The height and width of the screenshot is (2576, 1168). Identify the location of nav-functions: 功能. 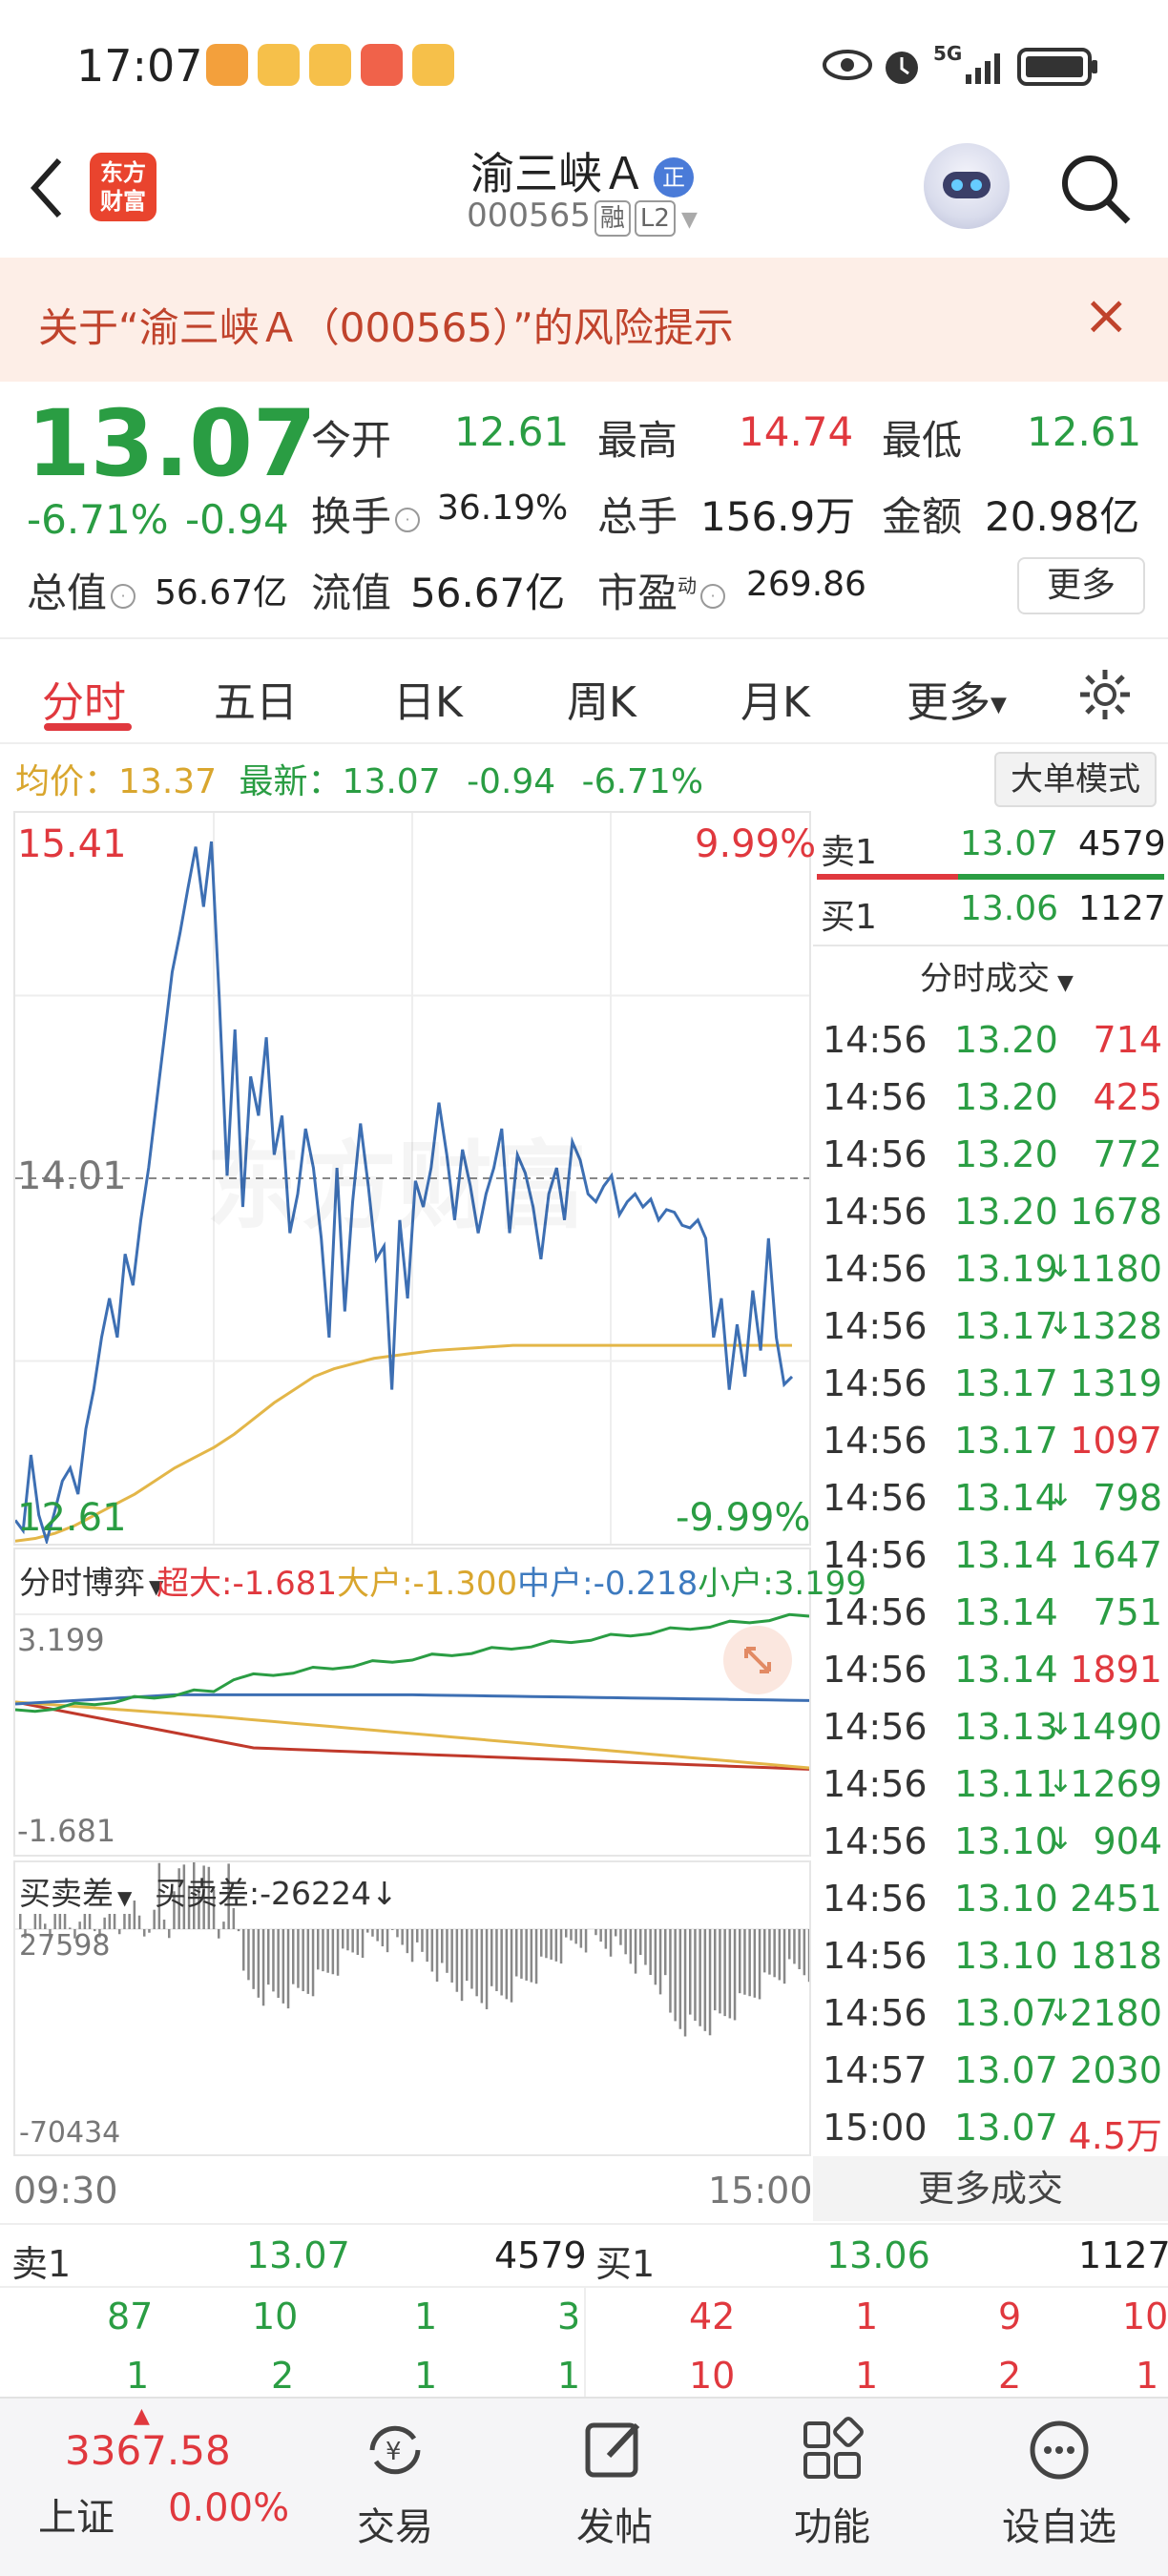
(832, 2483).